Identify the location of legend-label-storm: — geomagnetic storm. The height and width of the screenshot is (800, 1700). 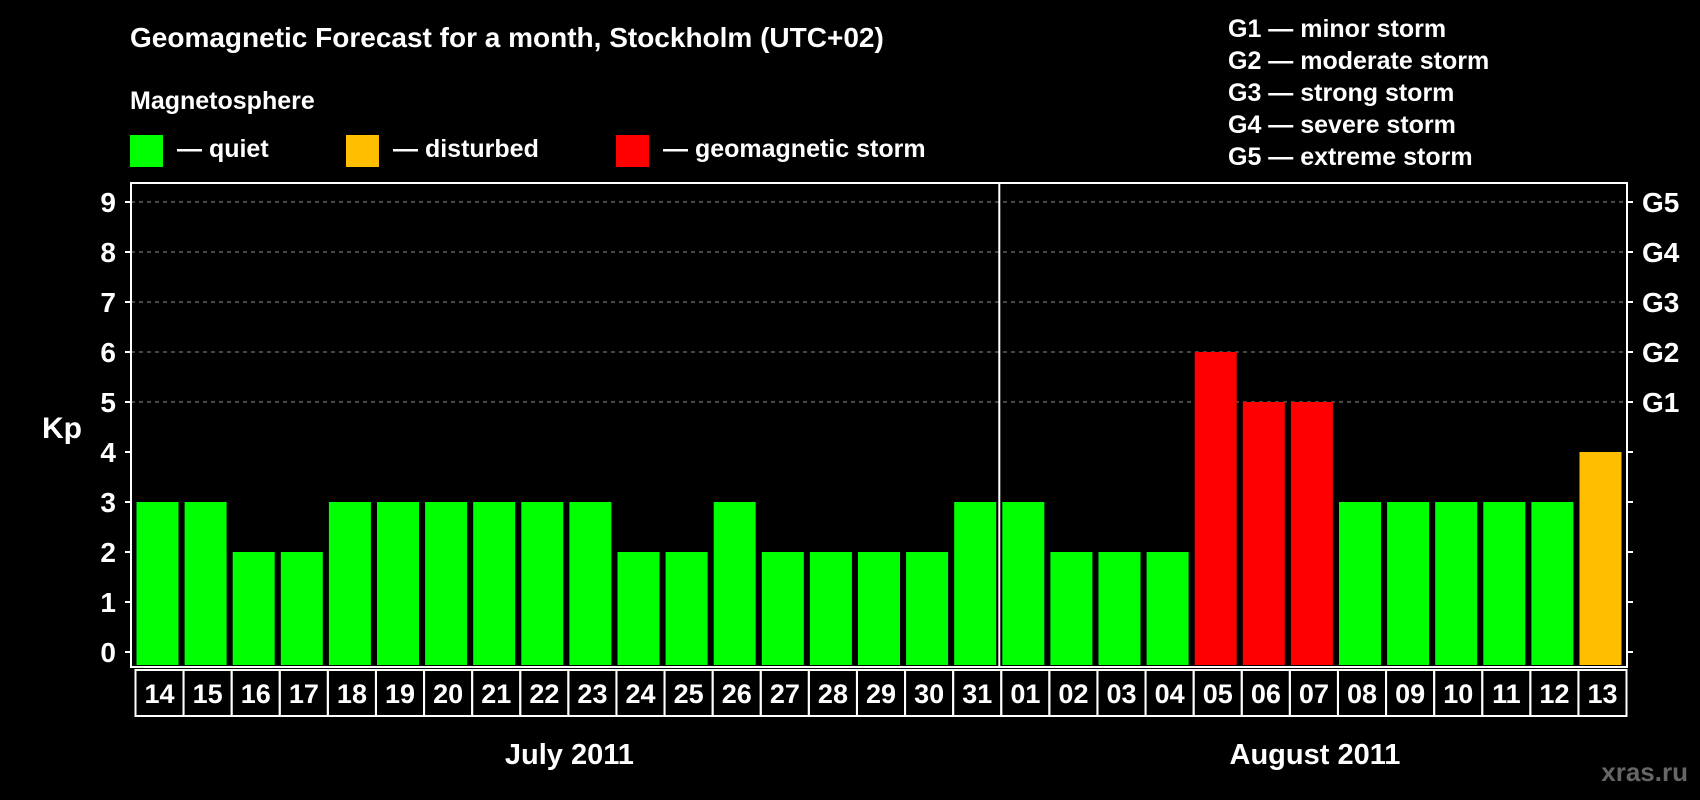
(794, 149).